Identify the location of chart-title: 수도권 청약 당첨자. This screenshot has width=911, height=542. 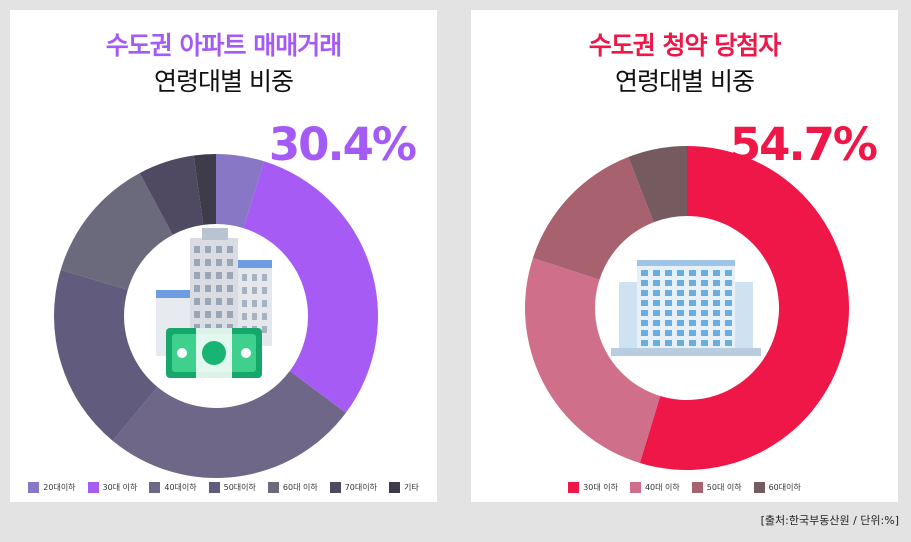
(684, 45).